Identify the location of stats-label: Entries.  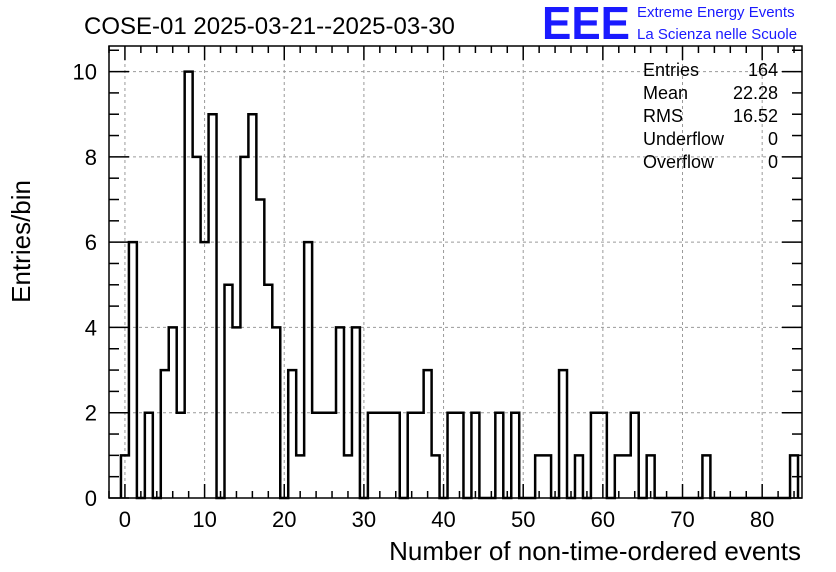
(671, 70).